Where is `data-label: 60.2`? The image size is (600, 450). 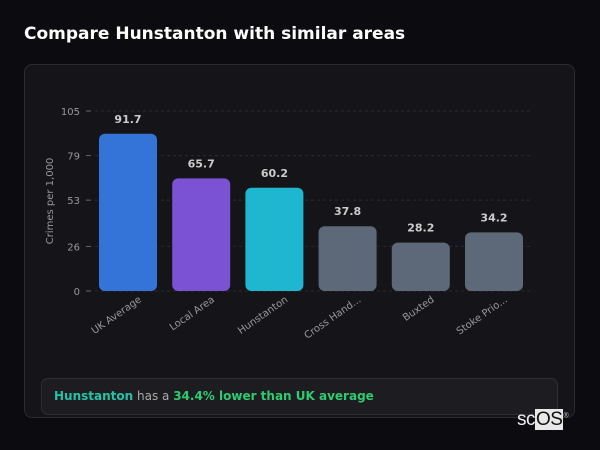
data-label: 60.2 is located at coordinates (274, 173).